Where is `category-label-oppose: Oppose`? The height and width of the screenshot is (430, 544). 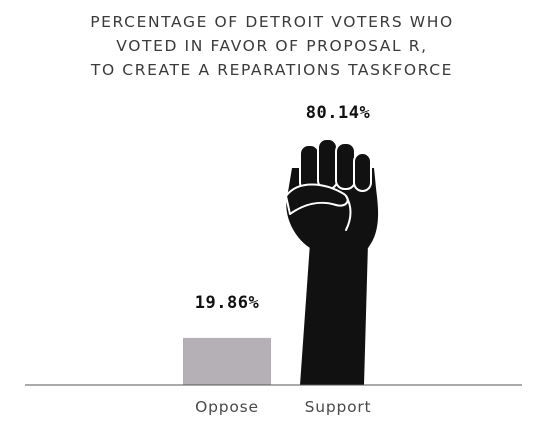 category-label-oppose: Oppose is located at coordinates (227, 407).